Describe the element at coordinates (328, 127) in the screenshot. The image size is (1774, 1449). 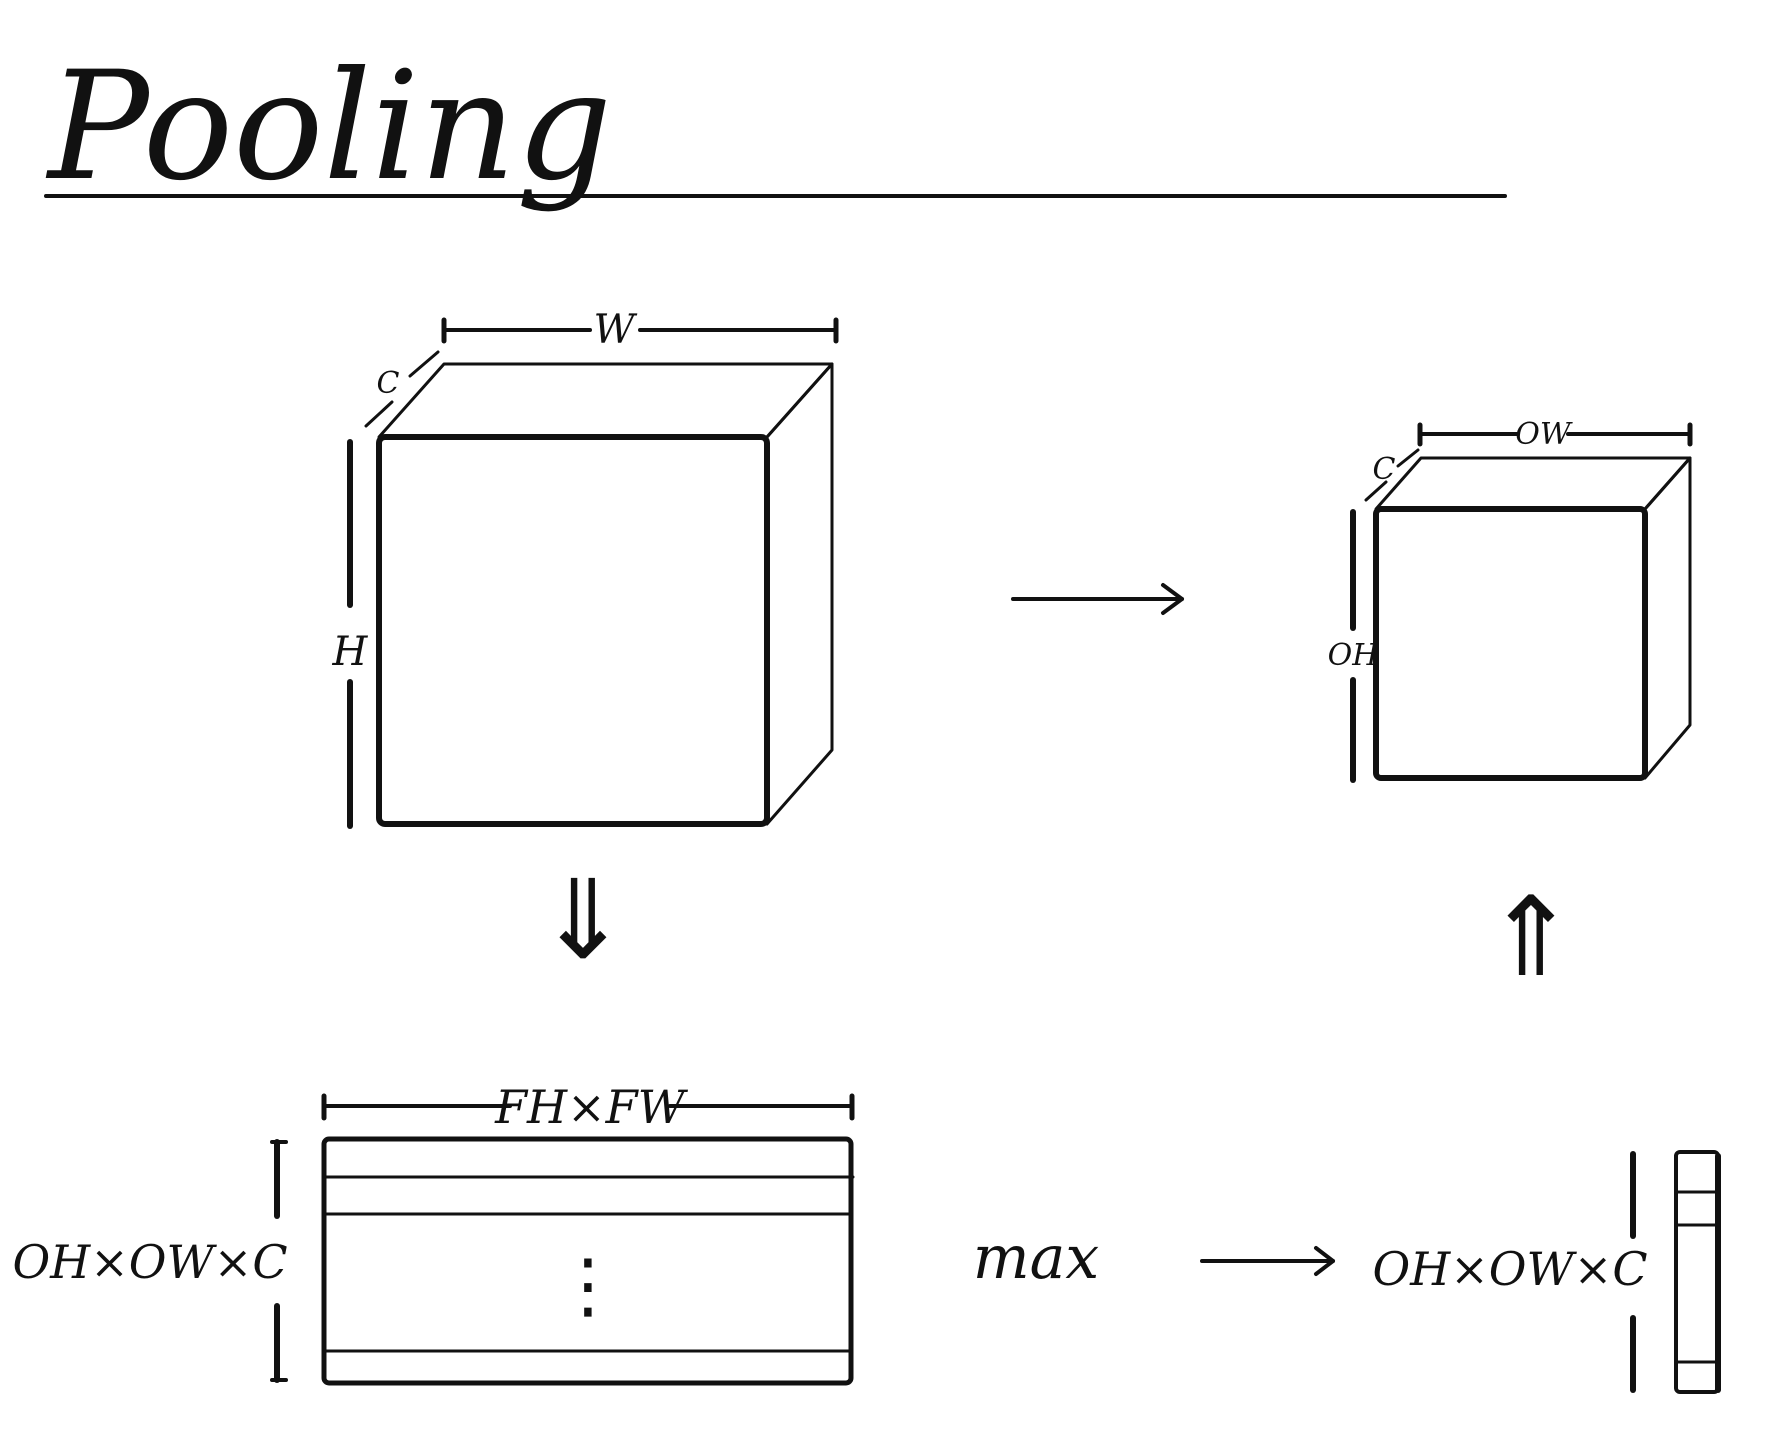
I see `title: Pooling` at that location.